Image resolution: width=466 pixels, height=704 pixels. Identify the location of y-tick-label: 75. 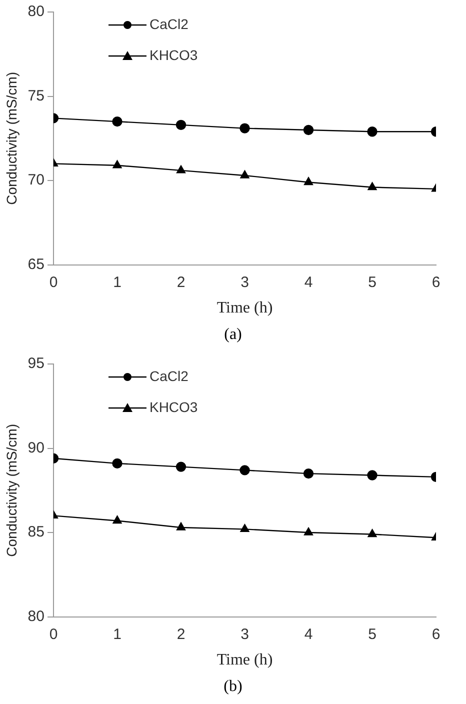
(36, 95).